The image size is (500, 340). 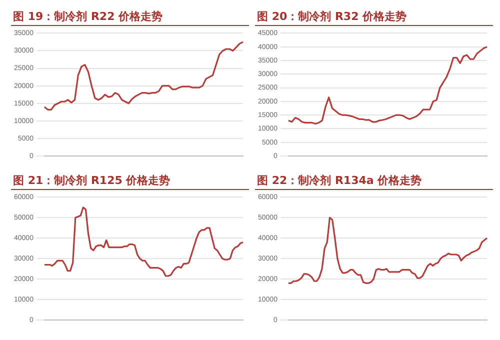 I want to click on chart-title: 图 21：制冷剂 R125 价格走势, so click(x=130, y=181).